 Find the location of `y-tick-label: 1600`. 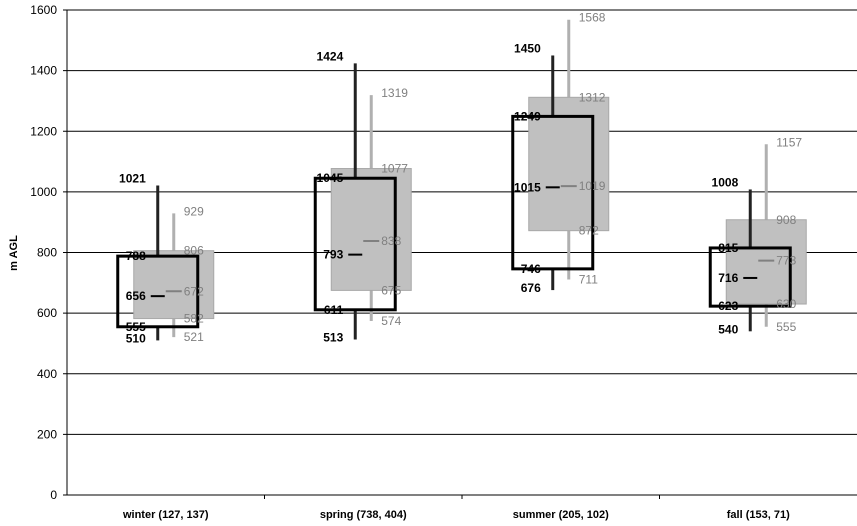

y-tick-label: 1600 is located at coordinates (43, 10).